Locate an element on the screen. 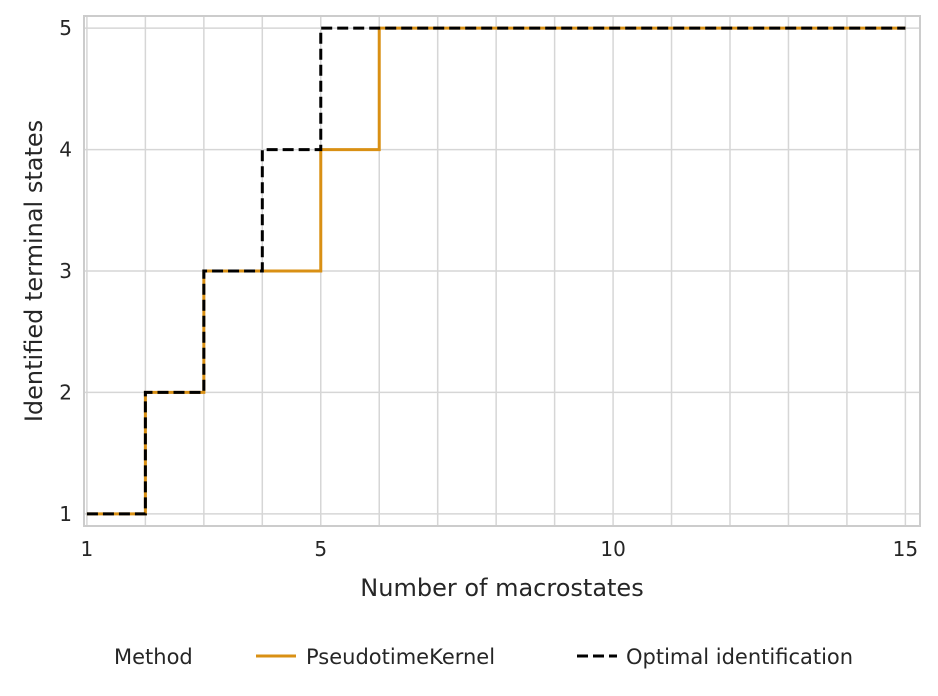  x-tick-label: 10 is located at coordinates (612, 549).